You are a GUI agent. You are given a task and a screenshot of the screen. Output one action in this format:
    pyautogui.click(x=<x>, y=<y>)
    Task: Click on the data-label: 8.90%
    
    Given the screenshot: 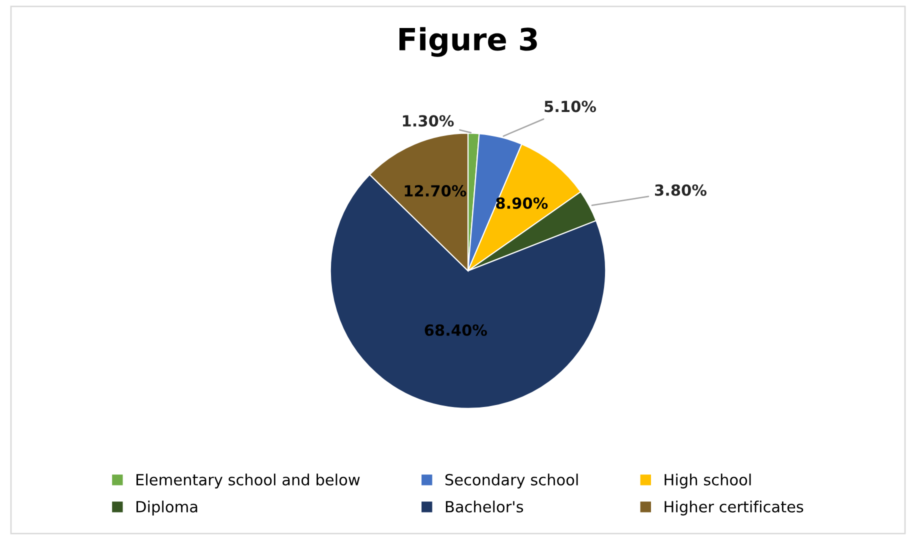 What is the action you would take?
    pyautogui.click(x=522, y=203)
    